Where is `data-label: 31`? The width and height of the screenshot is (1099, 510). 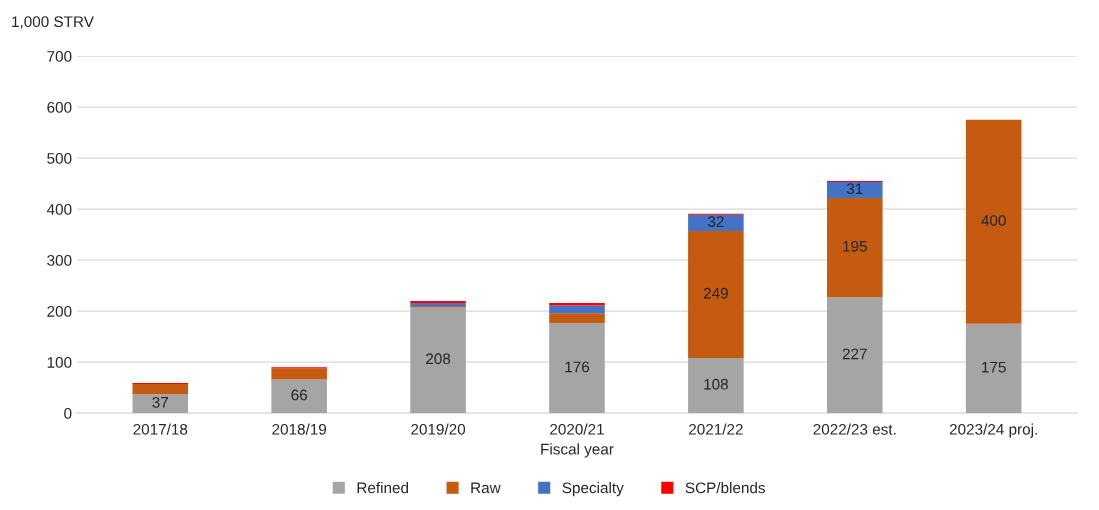 data-label: 31 is located at coordinates (854, 189).